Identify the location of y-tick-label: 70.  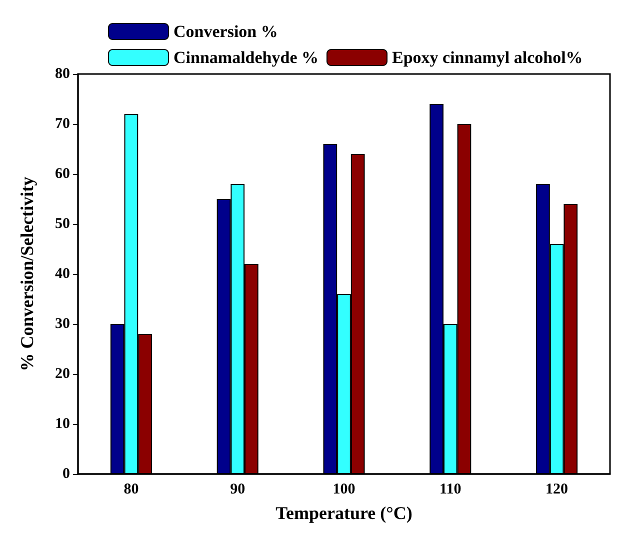
(62, 124).